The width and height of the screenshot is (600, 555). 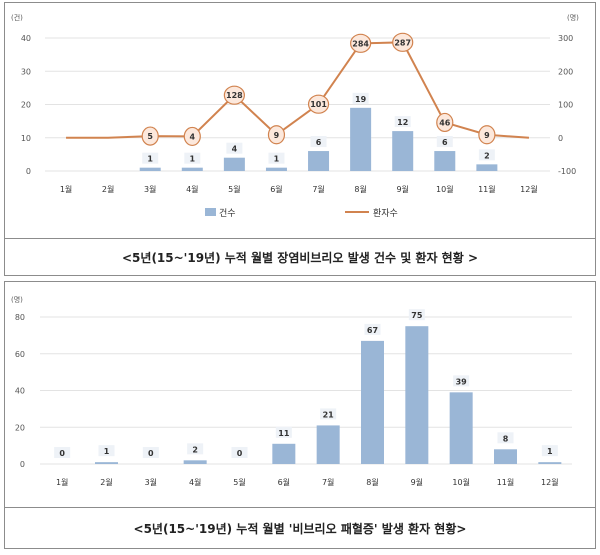 I want to click on y-tick-label: 40, so click(x=20, y=391).